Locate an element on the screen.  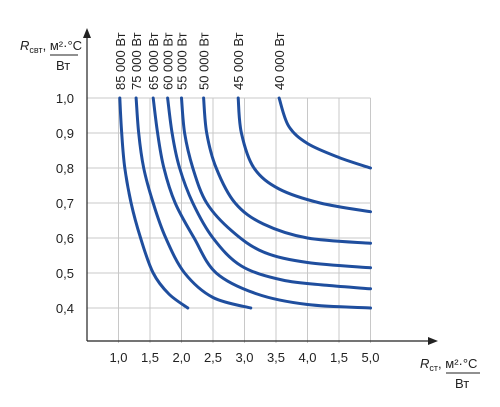
series-label: 85 000 Вт is located at coordinates (120, 61).